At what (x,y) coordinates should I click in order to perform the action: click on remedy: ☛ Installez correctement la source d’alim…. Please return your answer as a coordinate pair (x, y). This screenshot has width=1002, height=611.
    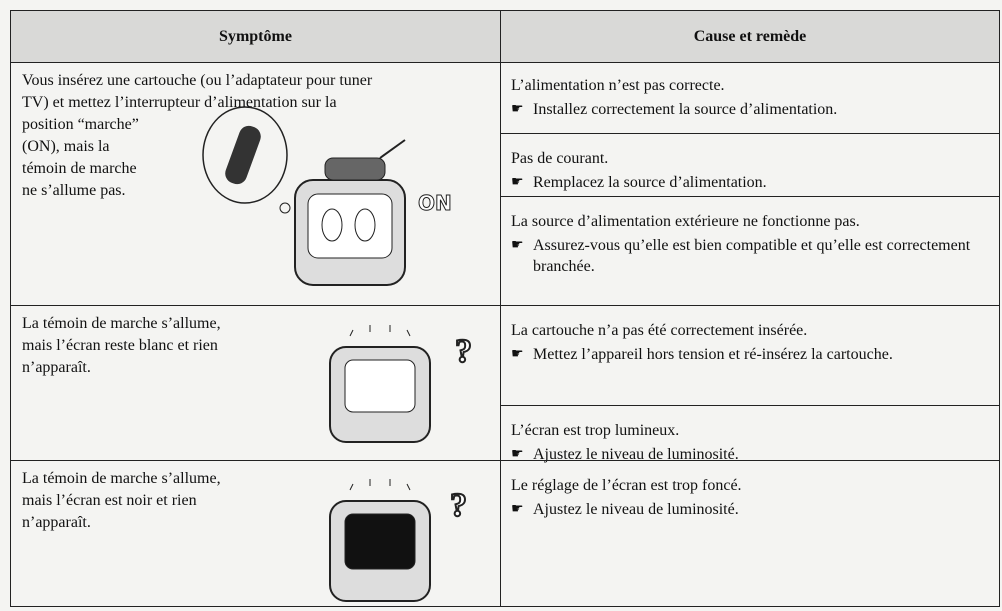
    Looking at the image, I should click on (746, 109).